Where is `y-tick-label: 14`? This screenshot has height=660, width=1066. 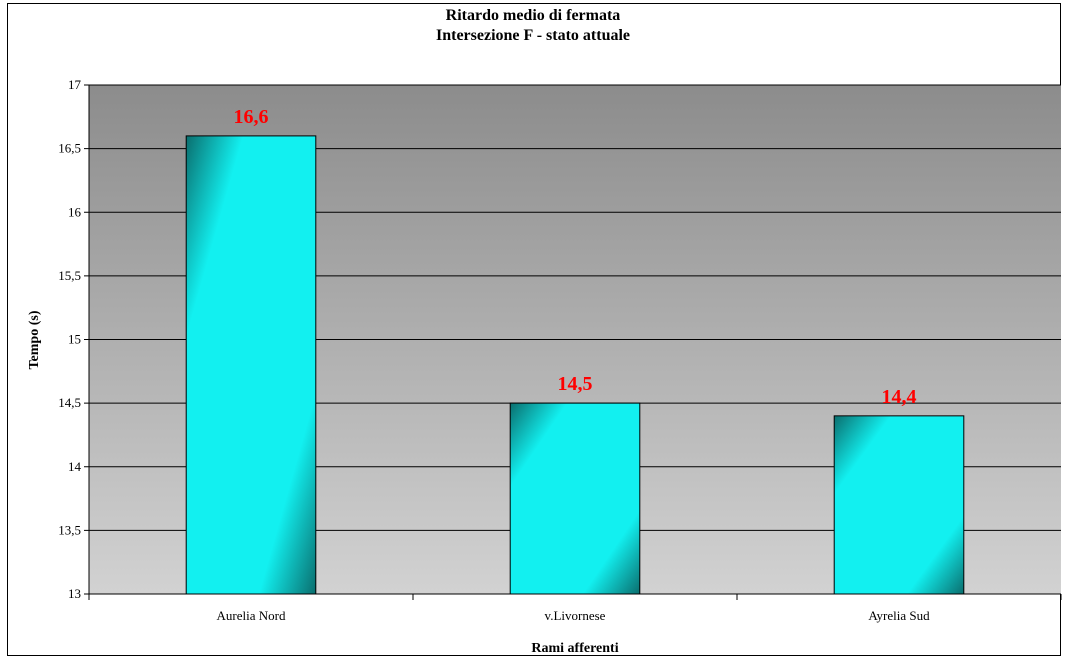
y-tick-label: 14 is located at coordinates (75, 466).